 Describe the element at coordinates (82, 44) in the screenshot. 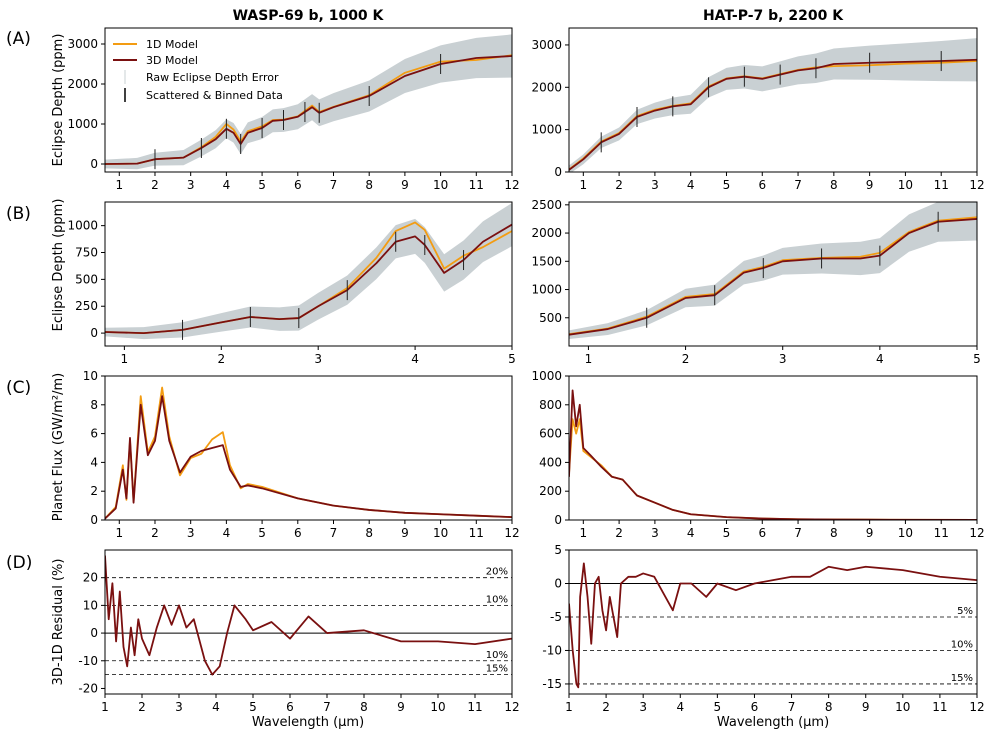

I see `y-tick-label: 3000` at that location.